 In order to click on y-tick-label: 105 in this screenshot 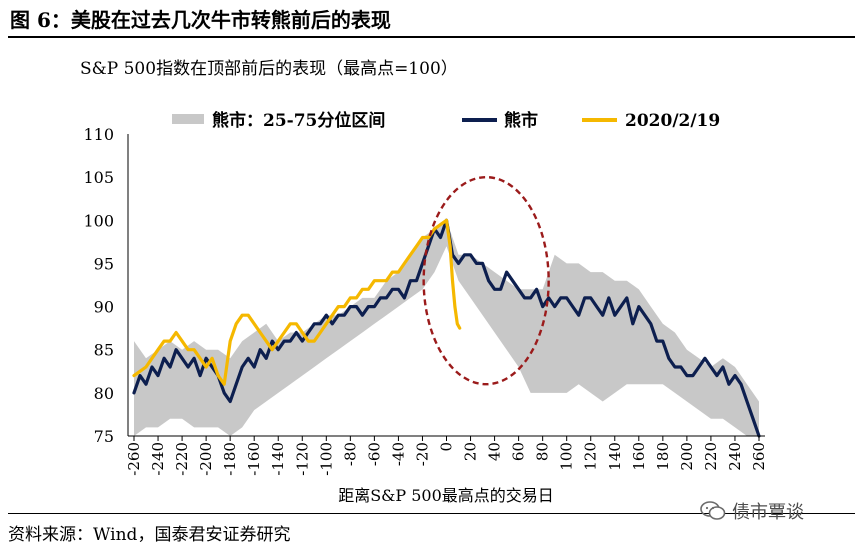, I will do `click(98, 177)`.